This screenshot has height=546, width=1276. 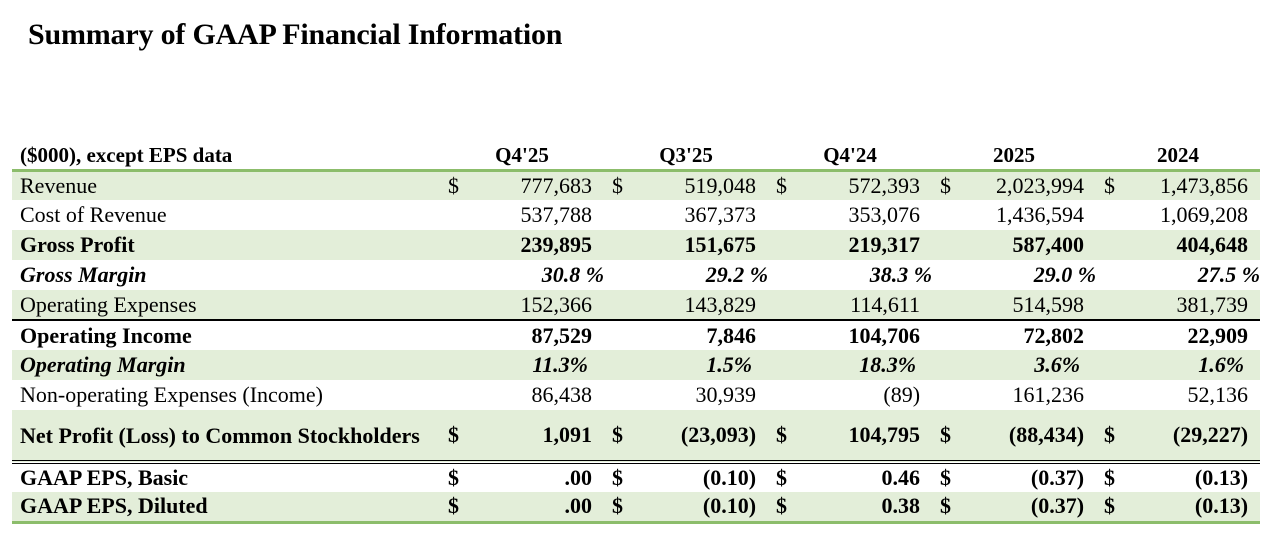 I want to click on cell-value: 1,091, so click(x=540, y=436).